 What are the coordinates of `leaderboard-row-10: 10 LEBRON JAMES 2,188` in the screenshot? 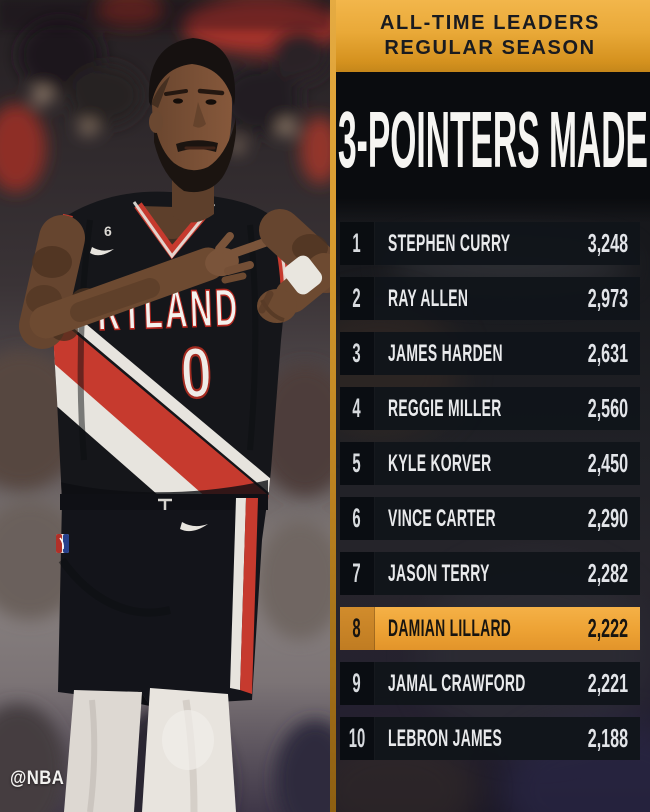 It's located at (490, 738).